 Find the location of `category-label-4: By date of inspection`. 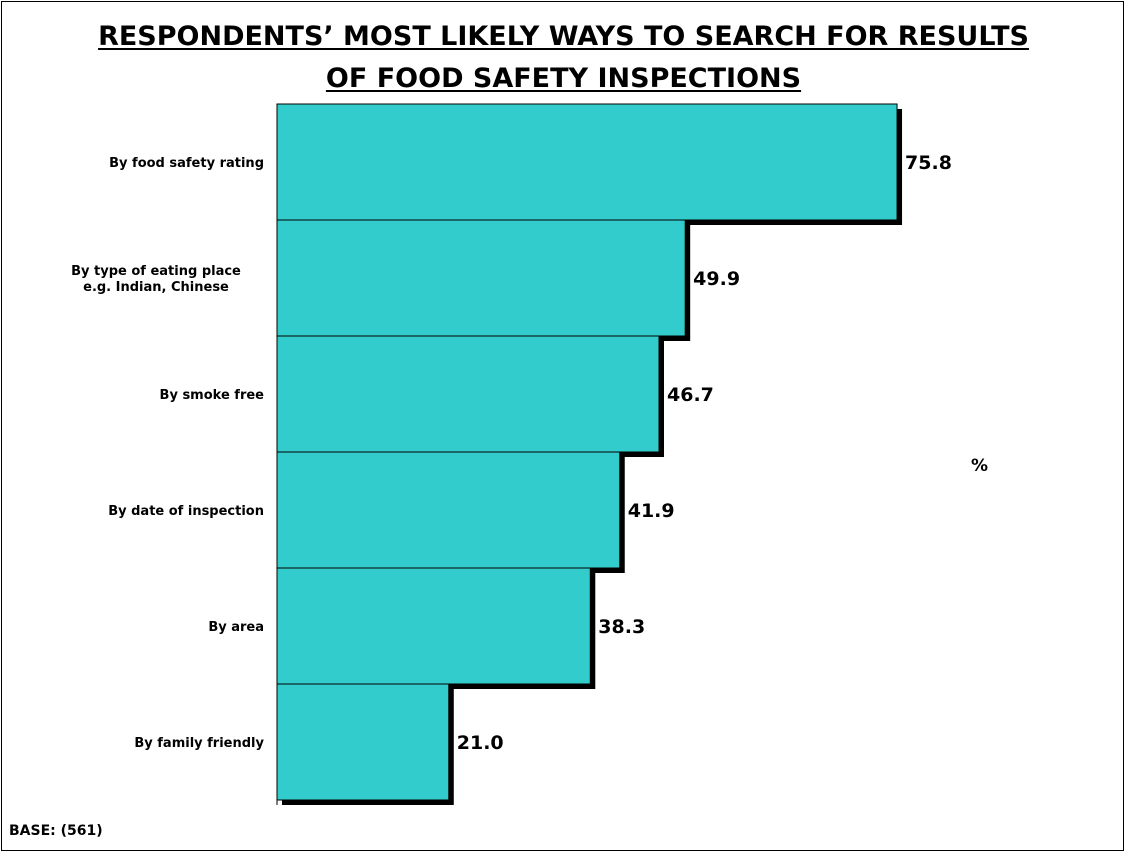

category-label-4: By date of inspection is located at coordinates (186, 511).